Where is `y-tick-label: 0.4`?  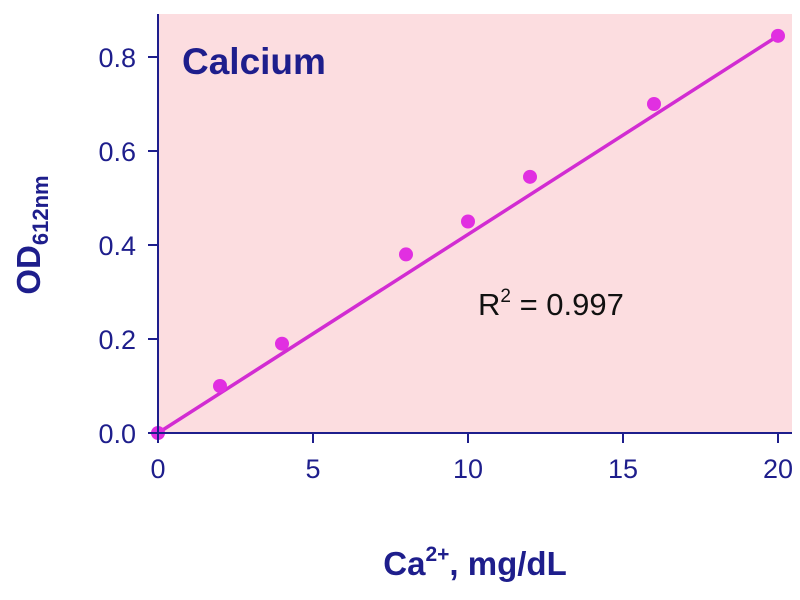
y-tick-label: 0.4 is located at coordinates (117, 246).